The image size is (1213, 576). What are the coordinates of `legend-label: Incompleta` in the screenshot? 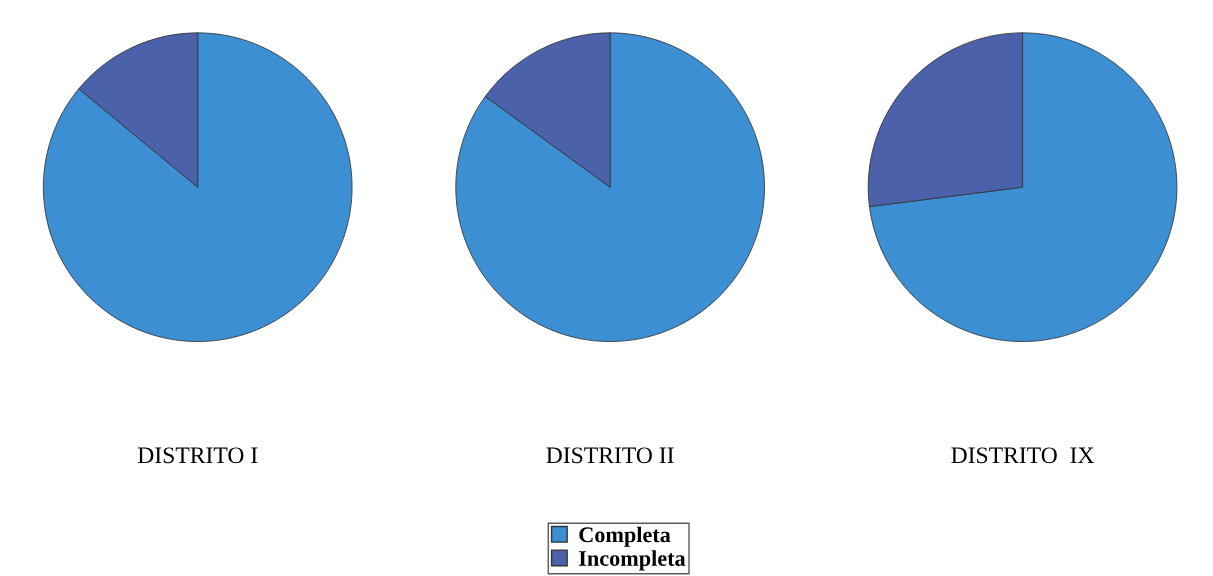 It's located at (632, 560).